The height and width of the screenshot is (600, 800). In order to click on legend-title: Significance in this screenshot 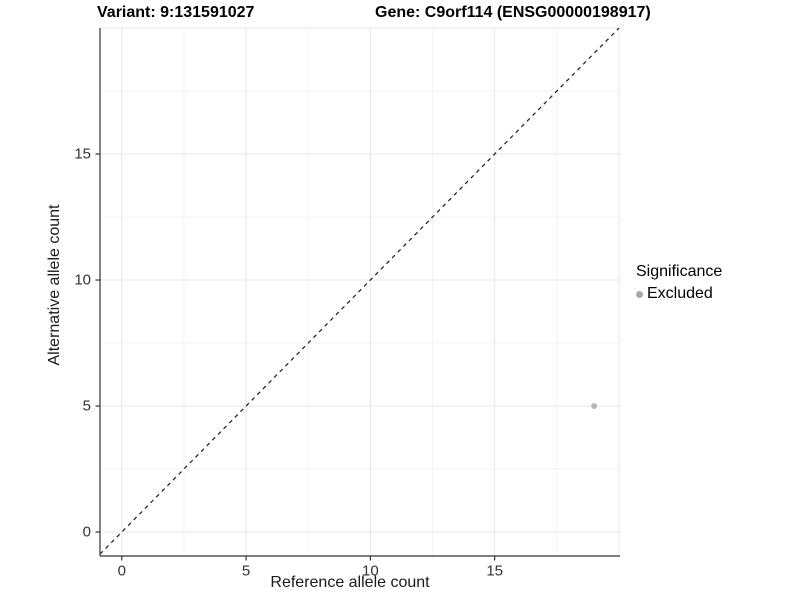, I will do `click(679, 271)`.